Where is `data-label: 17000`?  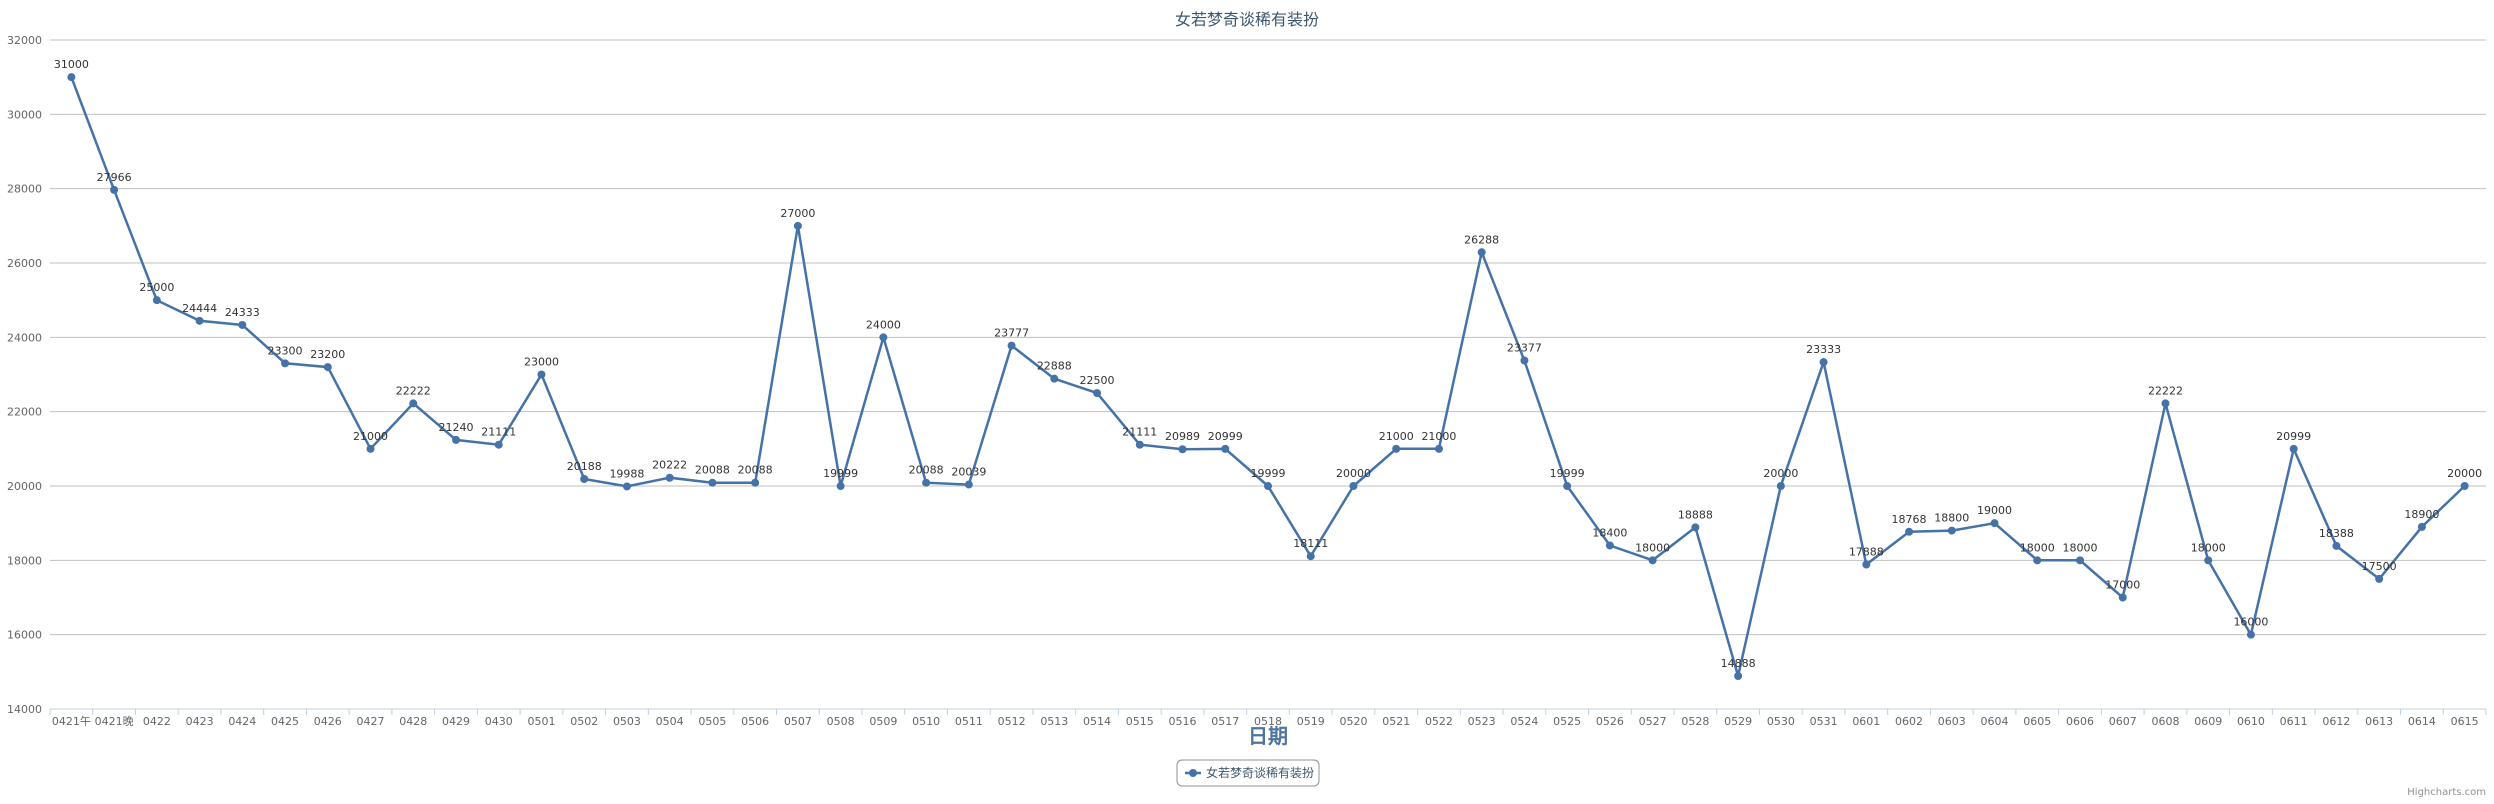 data-label: 17000 is located at coordinates (2122, 585).